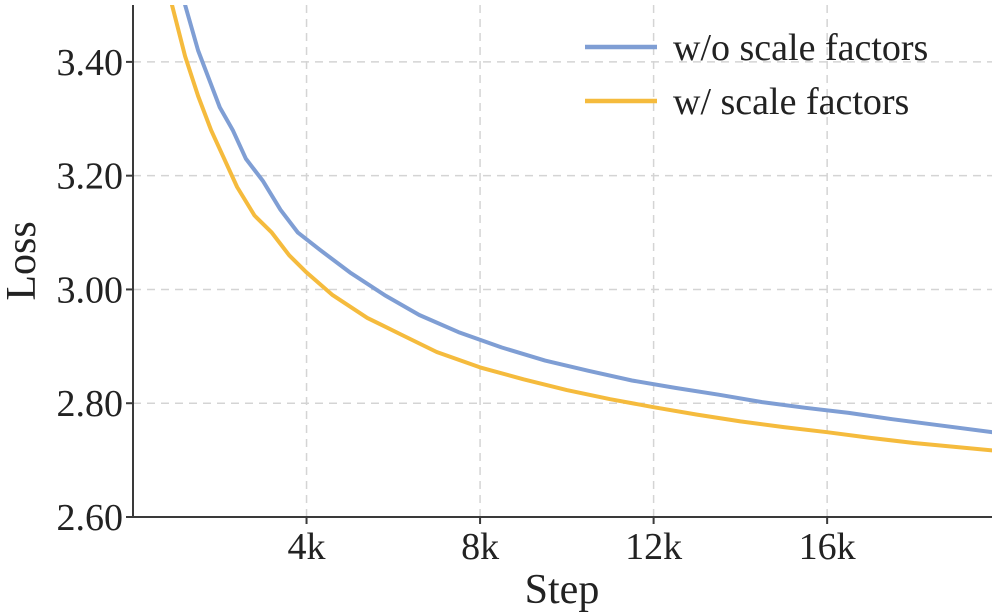 Image resolution: width=997 pixels, height=616 pixels. What do you see at coordinates (653, 547) in the screenshot?
I see `x-tick-label: 12k` at bounding box center [653, 547].